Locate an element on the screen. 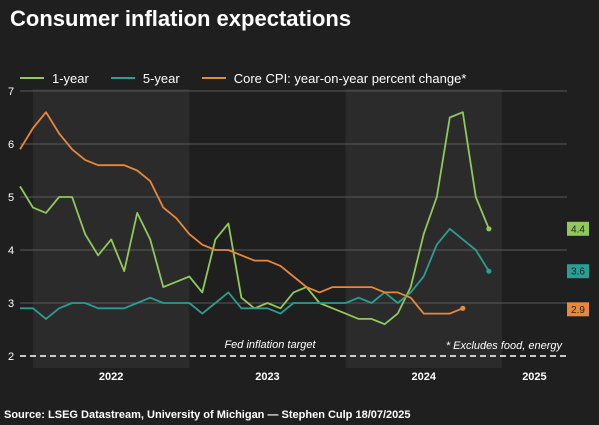 Image resolution: width=599 pixels, height=425 pixels. legend-swatch-1-year is located at coordinates (32, 78).